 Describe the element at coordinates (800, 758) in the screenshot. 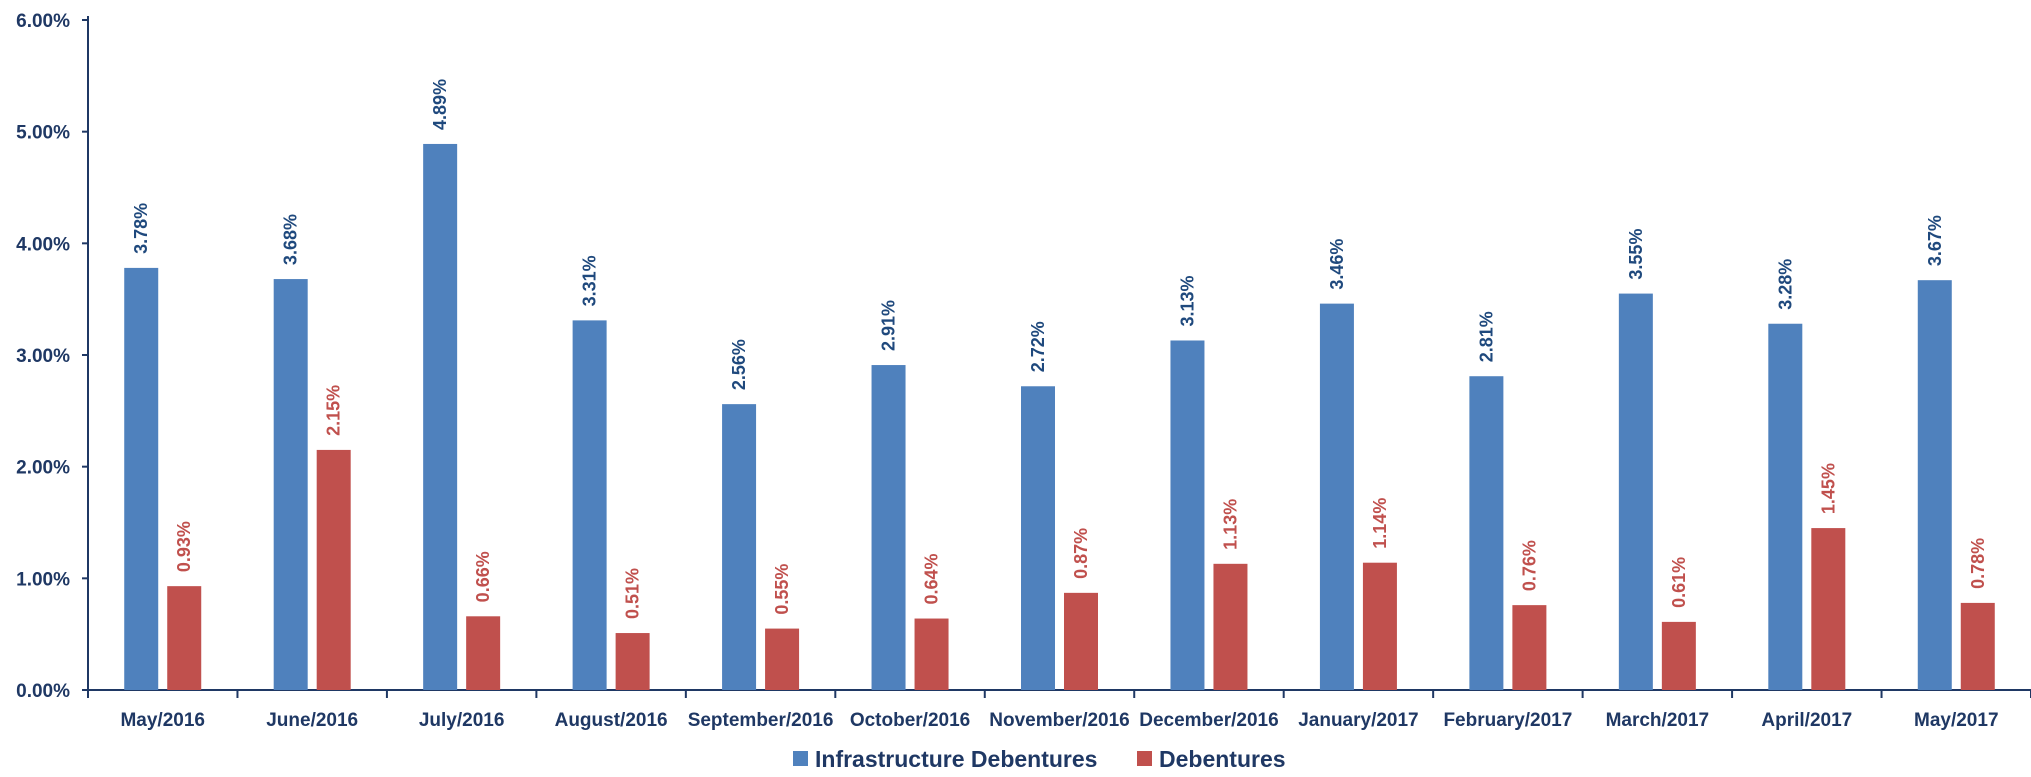

I see `legend-swatch-infrastructure-debentures` at that location.